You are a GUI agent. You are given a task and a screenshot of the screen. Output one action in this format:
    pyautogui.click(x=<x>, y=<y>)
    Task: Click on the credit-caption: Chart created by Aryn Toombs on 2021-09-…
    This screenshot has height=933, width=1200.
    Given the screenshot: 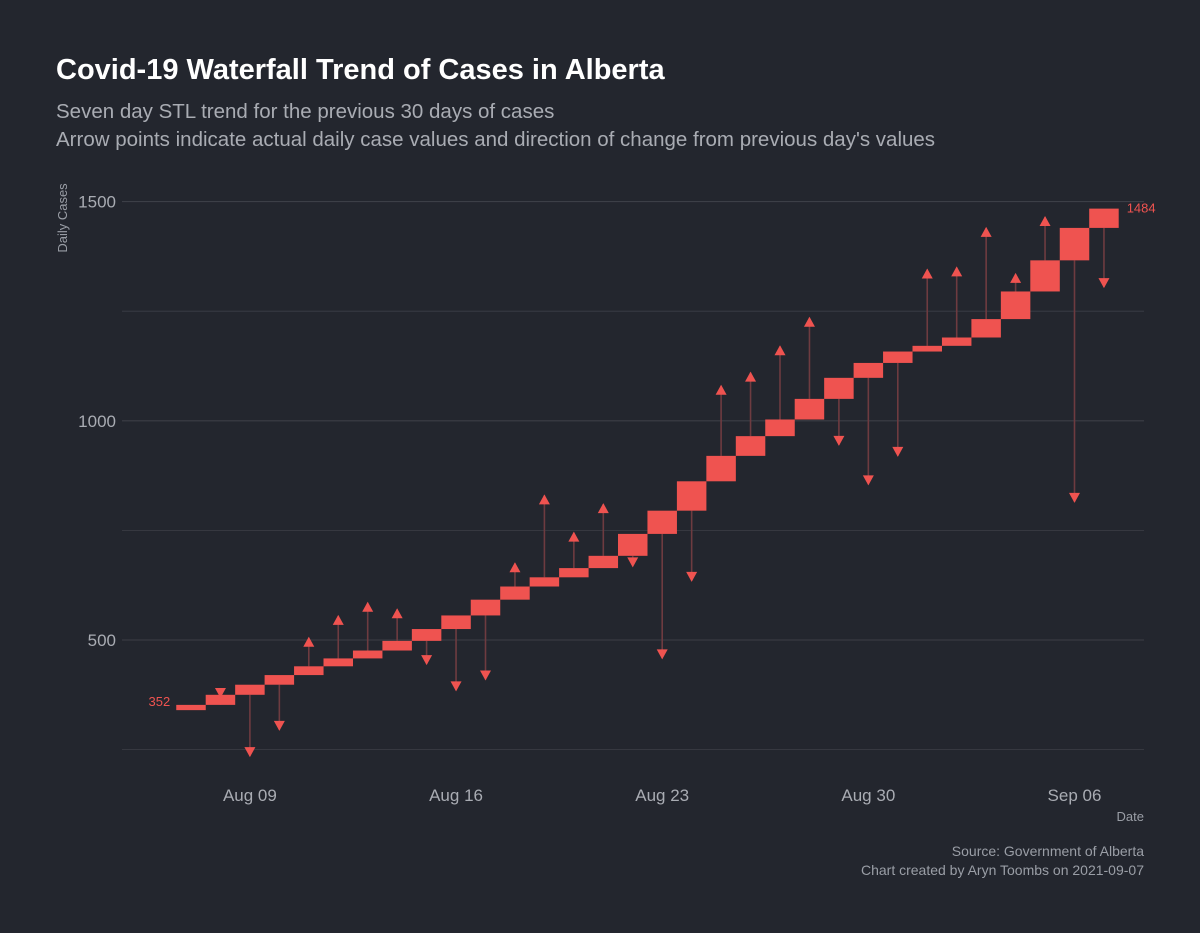 What is the action you would take?
    pyautogui.click(x=1002, y=870)
    